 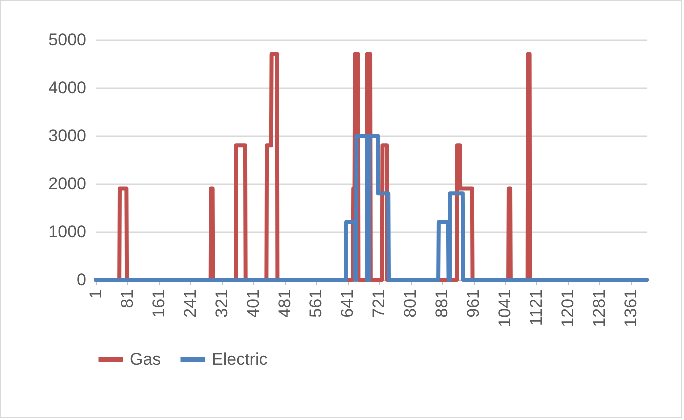 What do you see at coordinates (67, 88) in the screenshot?
I see `y-tick-label: 4000` at bounding box center [67, 88].